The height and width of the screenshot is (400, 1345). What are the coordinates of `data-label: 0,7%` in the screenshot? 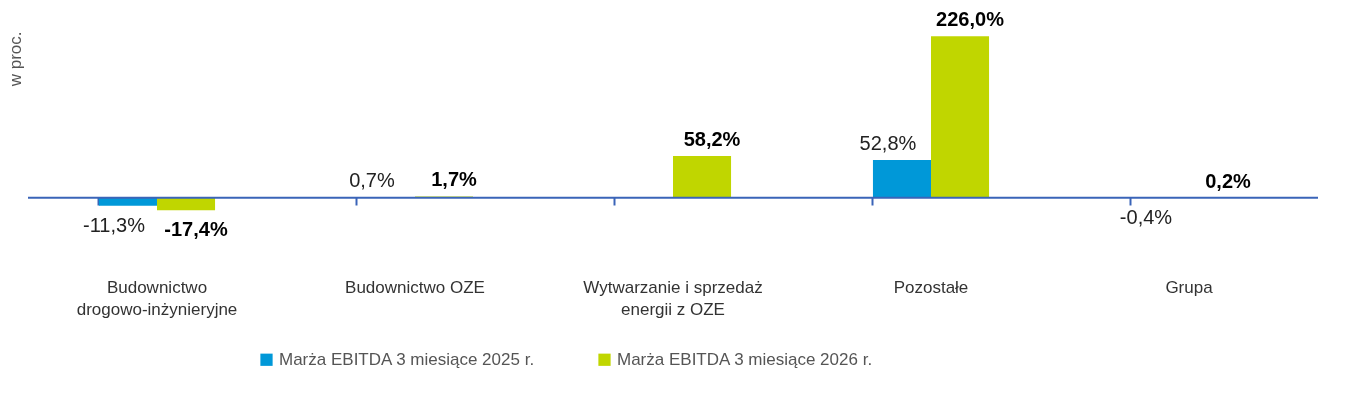 It's located at (372, 180).